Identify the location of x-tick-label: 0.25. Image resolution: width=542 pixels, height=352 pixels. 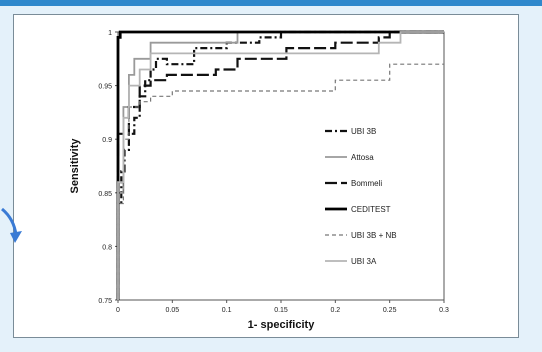
(390, 310).